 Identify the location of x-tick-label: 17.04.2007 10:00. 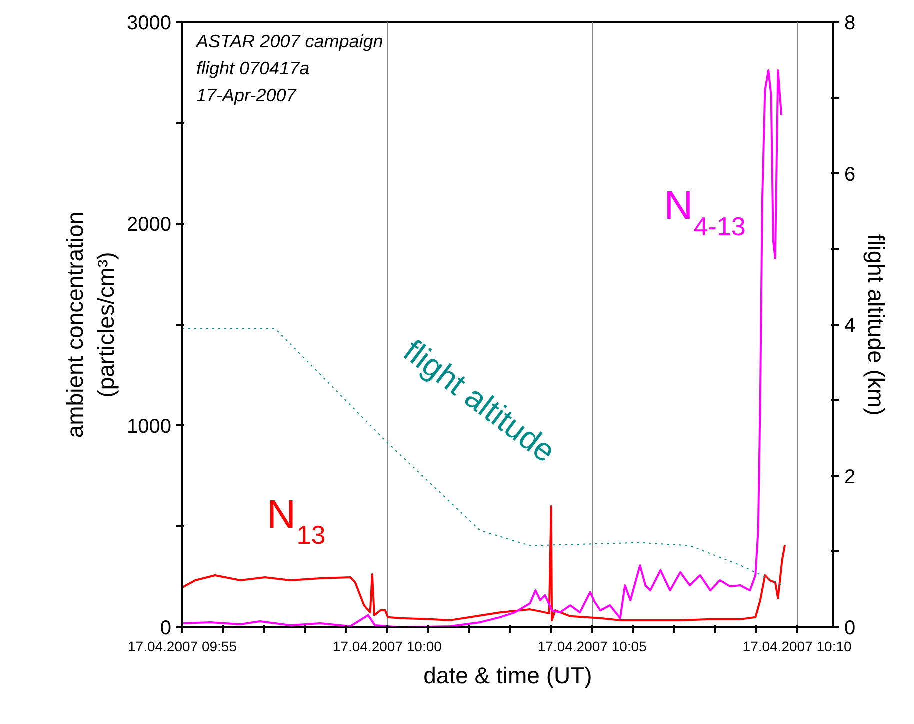
(387, 646).